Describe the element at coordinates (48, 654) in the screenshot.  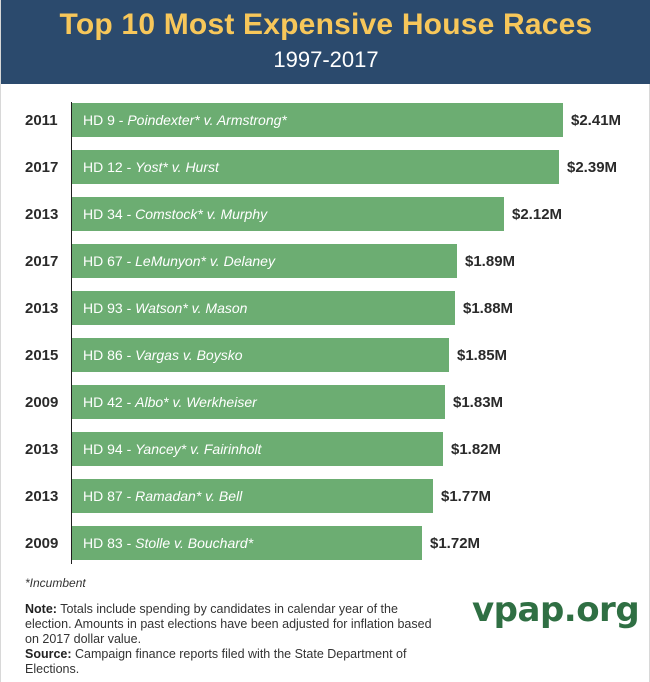
I see `source-label: Source:` at that location.